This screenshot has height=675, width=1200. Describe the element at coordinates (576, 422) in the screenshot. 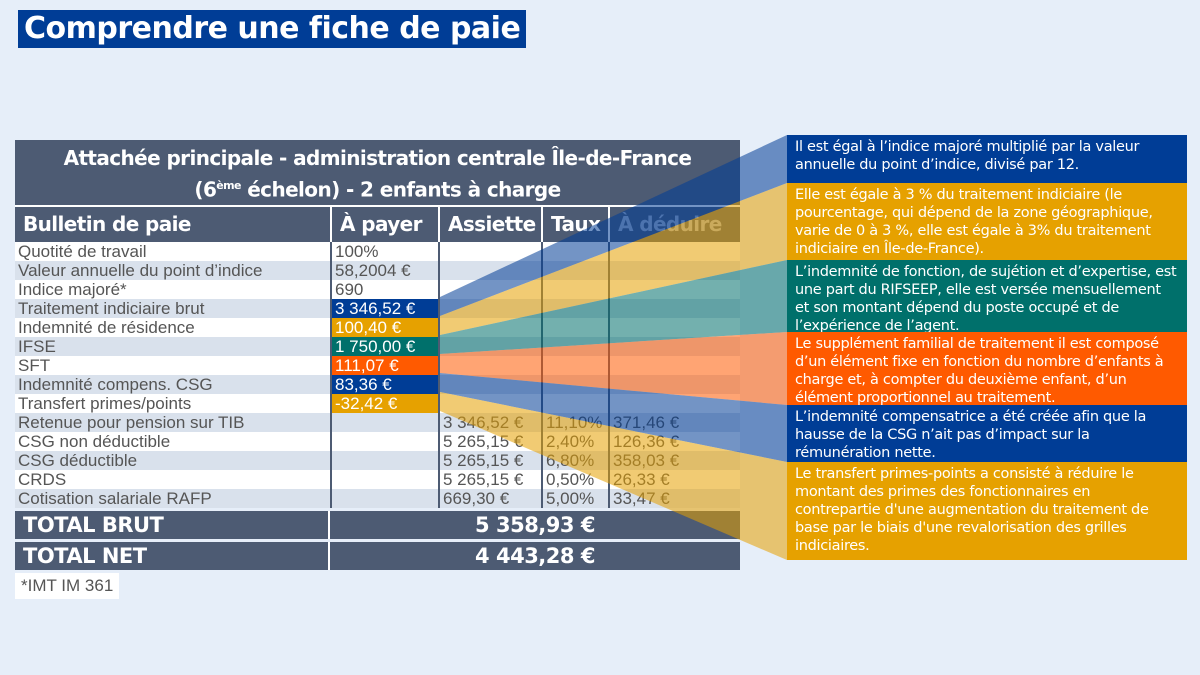

I see `cell-rate: 11,10%` at that location.